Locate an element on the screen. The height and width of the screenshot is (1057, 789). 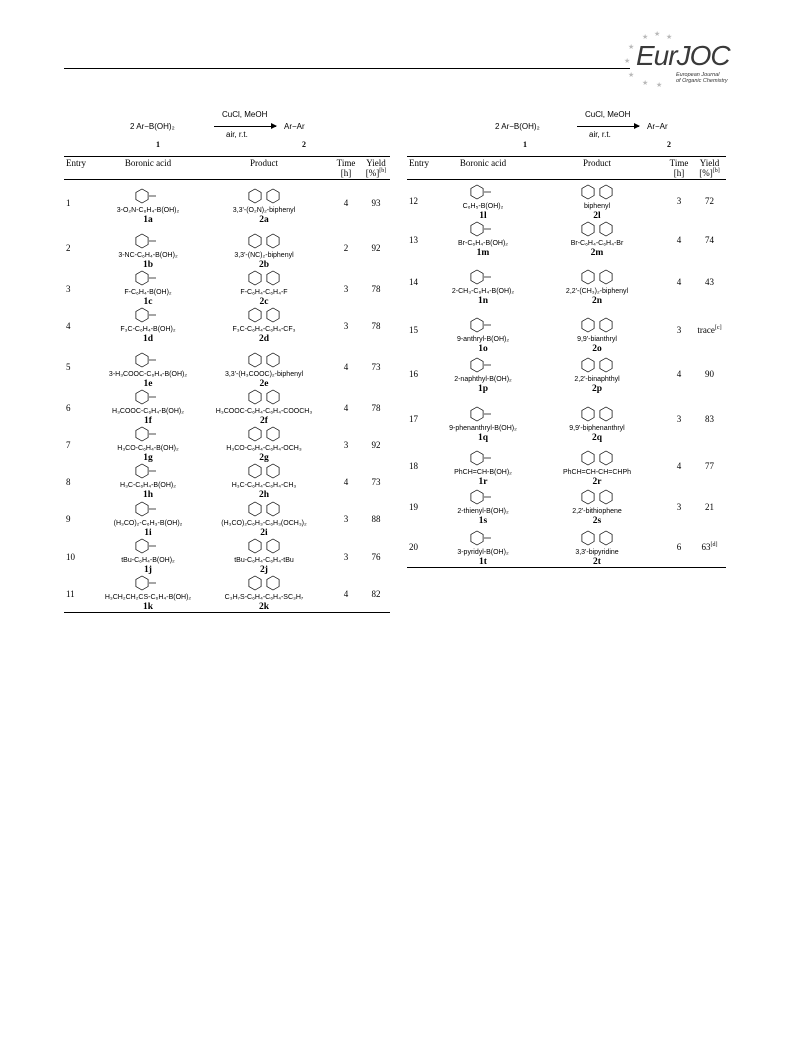
acid-formula: 2-CH₃-C₆H₄-B(OH)₂ is located at coordinates (483, 291).